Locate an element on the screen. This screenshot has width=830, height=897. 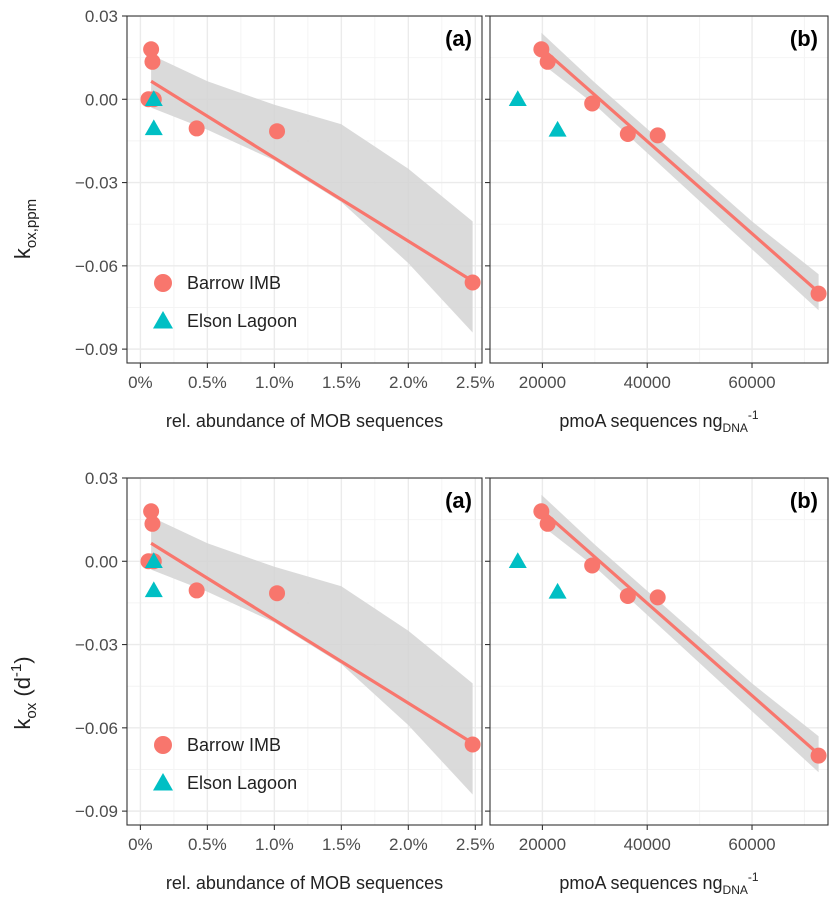
y-axis-title: kox,ppm is located at coordinates (25, 229).